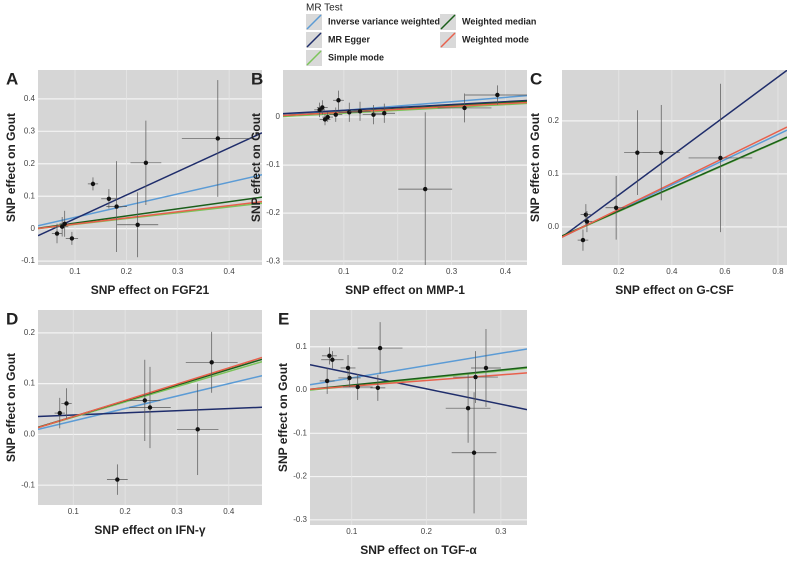  I want to click on plot-background, so click(674, 167).